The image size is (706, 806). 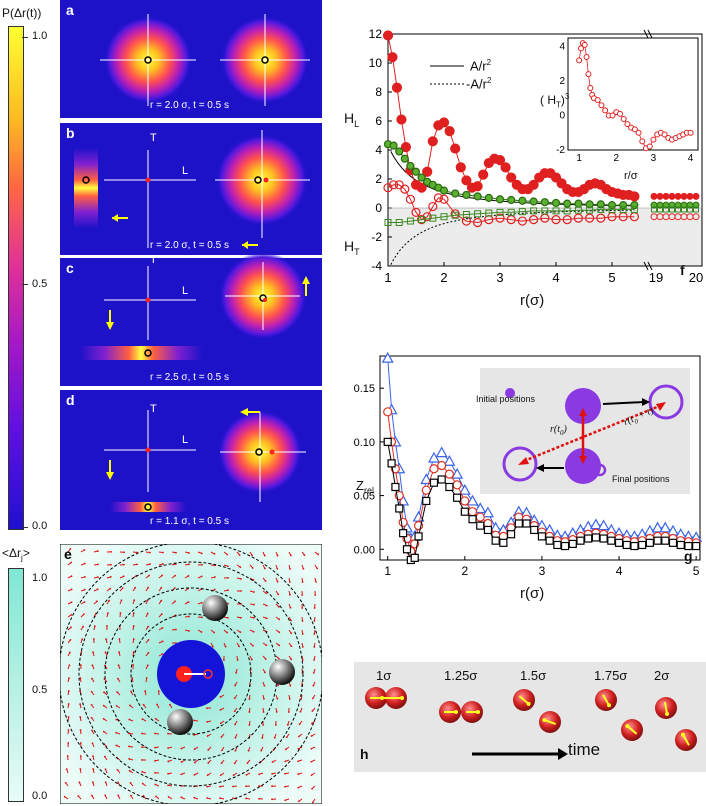 What do you see at coordinates (376, 266) in the screenshot?
I see `chart-f-ytick-label: -4` at bounding box center [376, 266].